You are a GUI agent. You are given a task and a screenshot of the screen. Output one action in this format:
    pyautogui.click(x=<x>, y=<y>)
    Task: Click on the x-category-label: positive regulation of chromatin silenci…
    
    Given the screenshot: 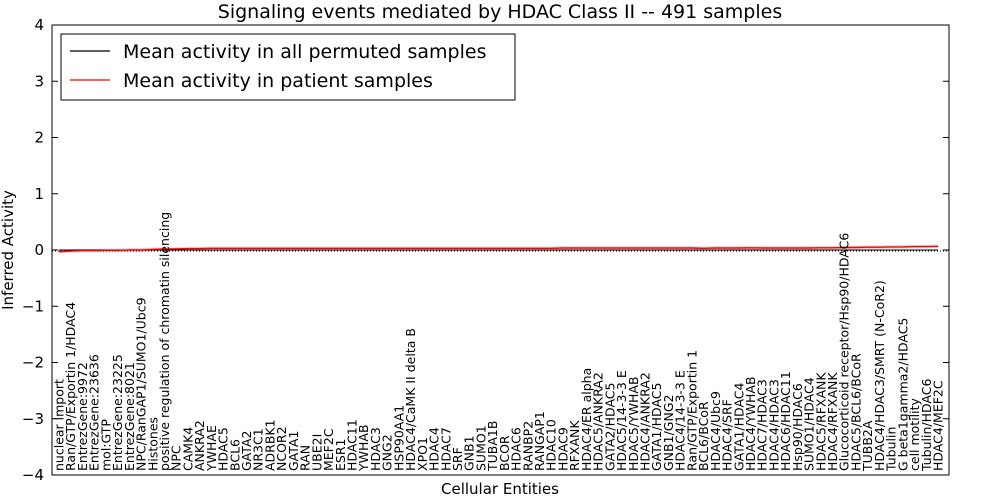 What is the action you would take?
    pyautogui.click(x=164, y=341)
    